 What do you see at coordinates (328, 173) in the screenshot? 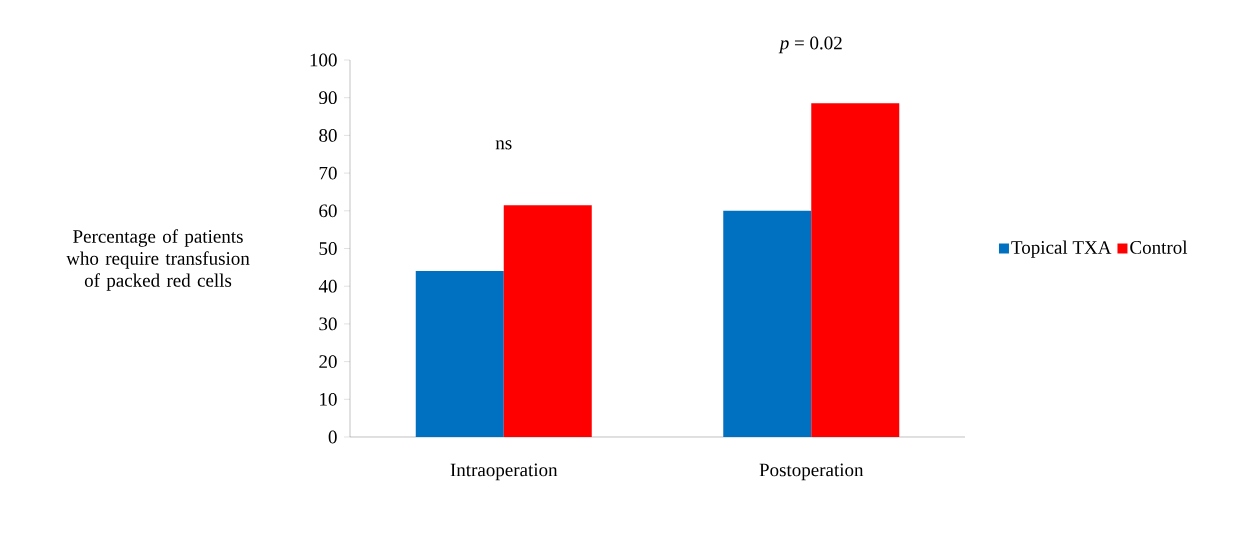
I see `y-tick-label: 70` at bounding box center [328, 173].